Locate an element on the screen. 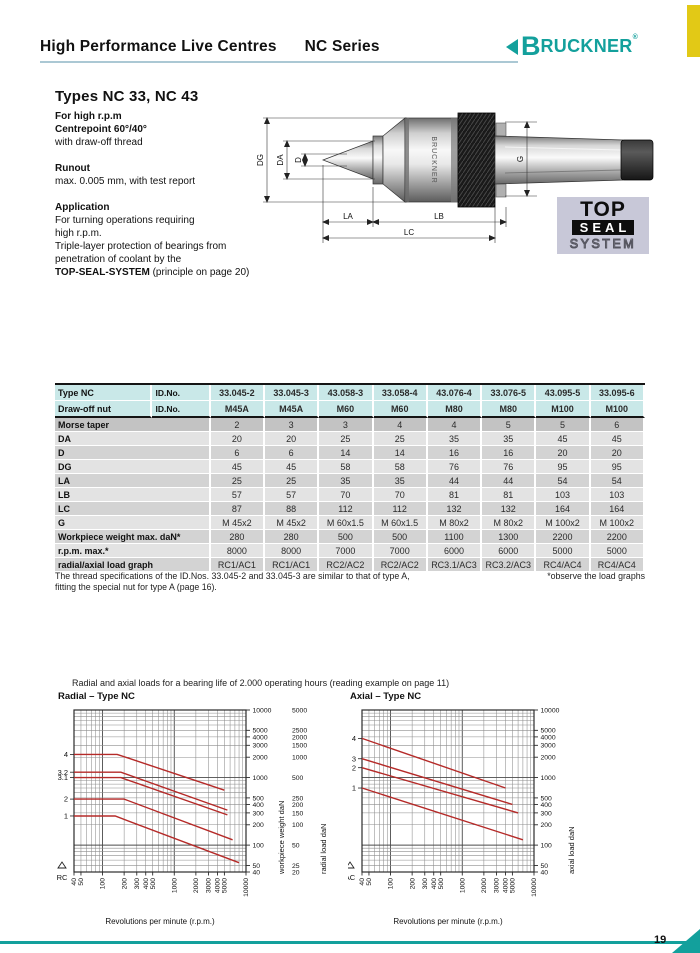 The image size is (700, 953). table-row: LA 25 25 35 35 44 44 54 54 is located at coordinates (350, 481).